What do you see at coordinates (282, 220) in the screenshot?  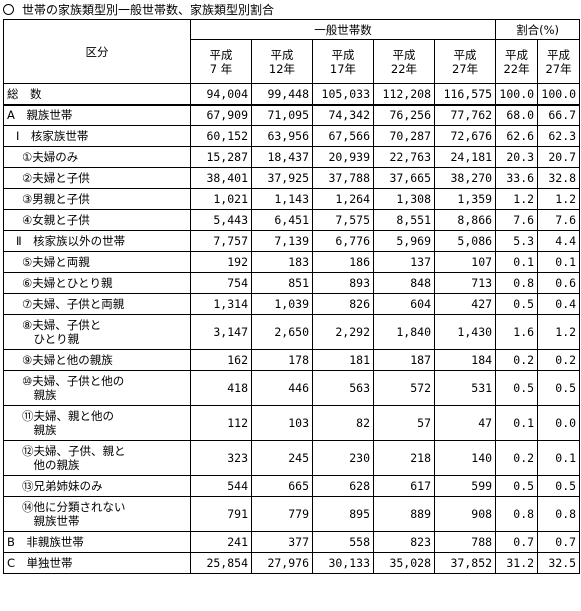 I see `household-count-cell: 6,451` at bounding box center [282, 220].